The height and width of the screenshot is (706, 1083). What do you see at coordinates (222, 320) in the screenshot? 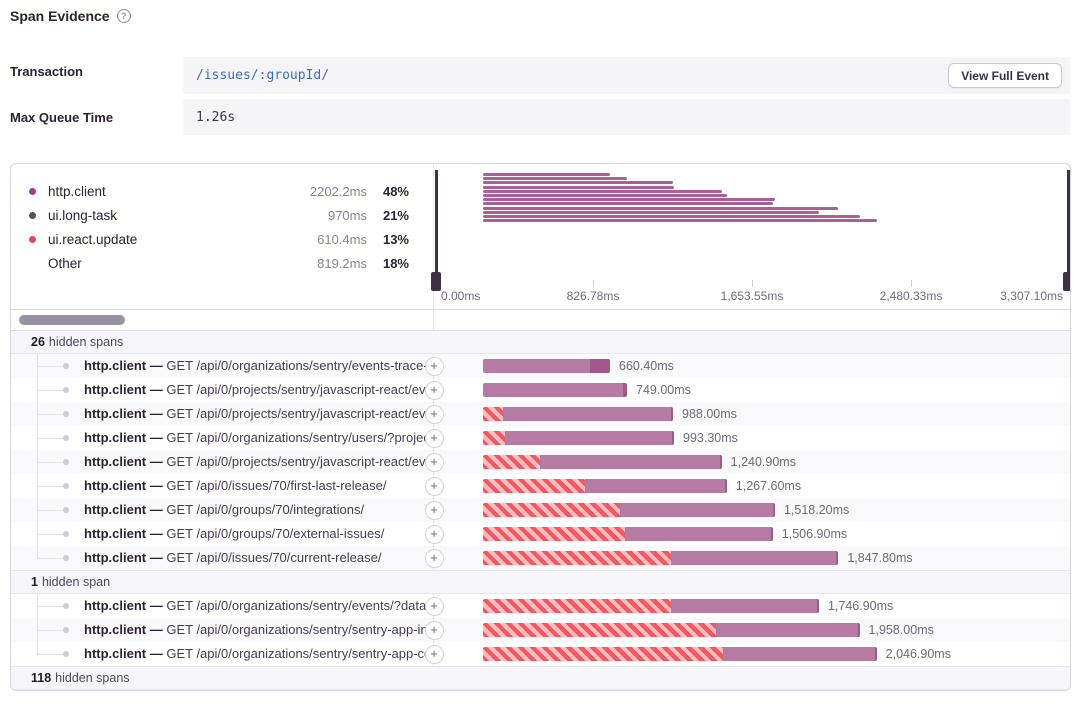
I see `h-scrollbar` at bounding box center [222, 320].